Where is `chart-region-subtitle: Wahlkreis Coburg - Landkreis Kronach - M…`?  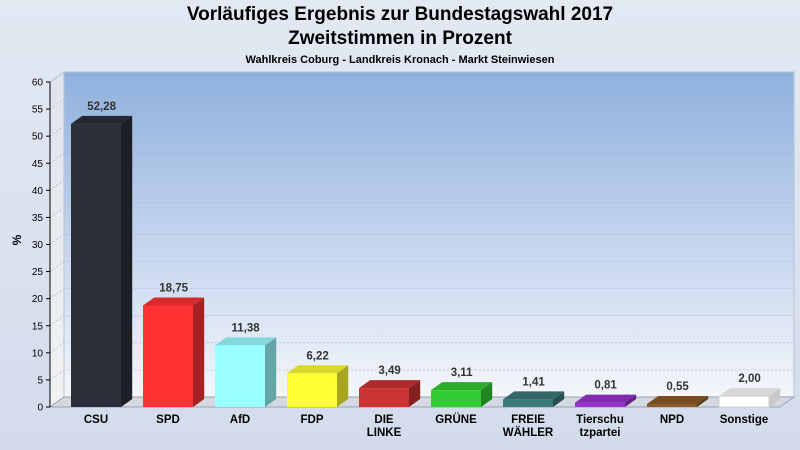
chart-region-subtitle: Wahlkreis Coburg - Landkreis Kronach - M… is located at coordinates (400, 60).